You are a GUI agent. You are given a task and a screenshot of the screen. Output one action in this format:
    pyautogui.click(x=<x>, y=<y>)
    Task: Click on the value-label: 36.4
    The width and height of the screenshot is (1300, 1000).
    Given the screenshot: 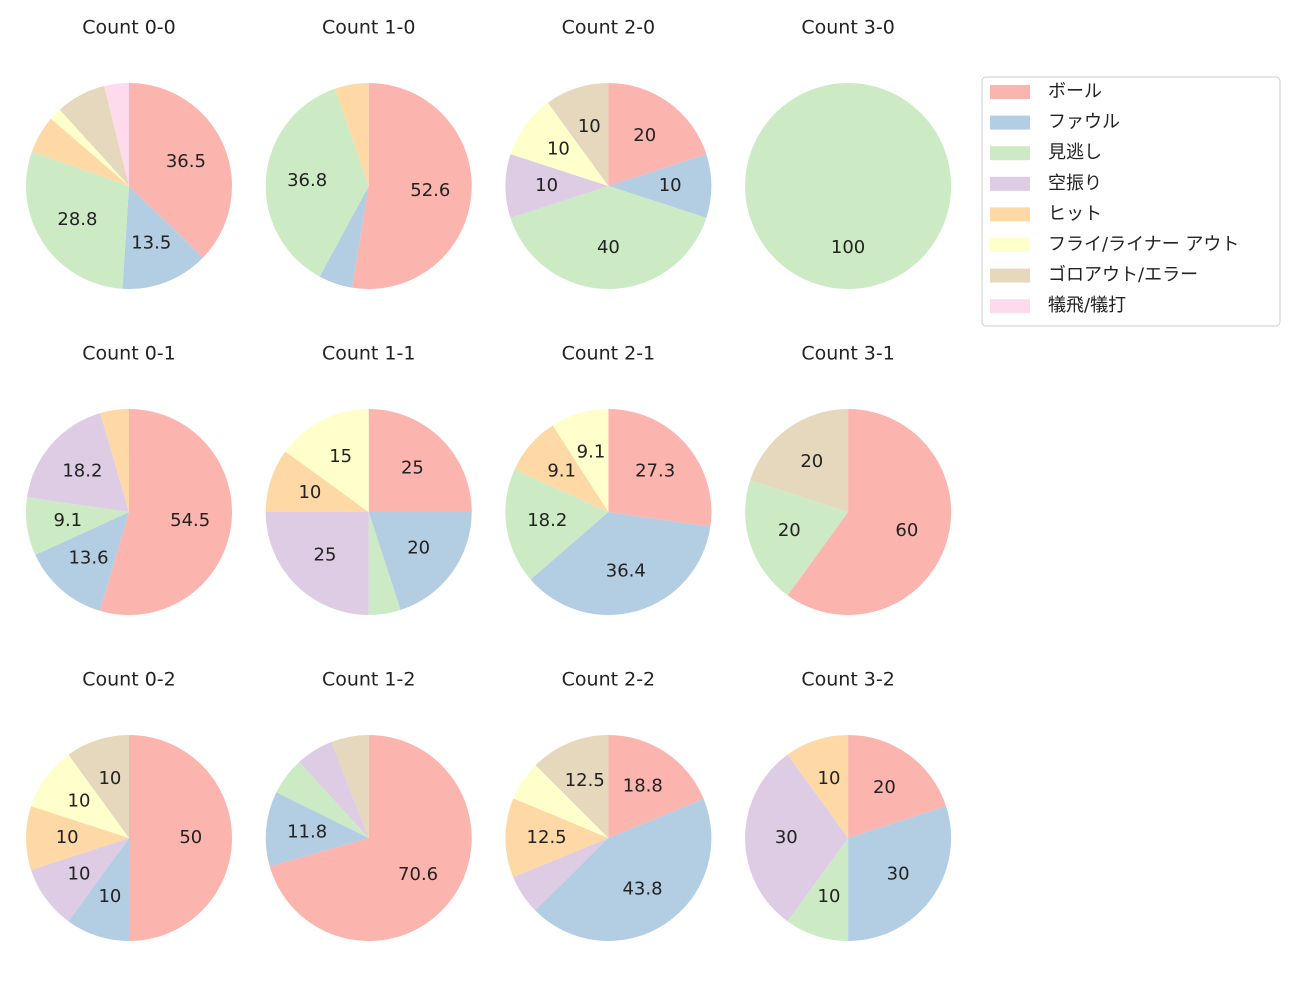 What is the action you would take?
    pyautogui.click(x=626, y=570)
    